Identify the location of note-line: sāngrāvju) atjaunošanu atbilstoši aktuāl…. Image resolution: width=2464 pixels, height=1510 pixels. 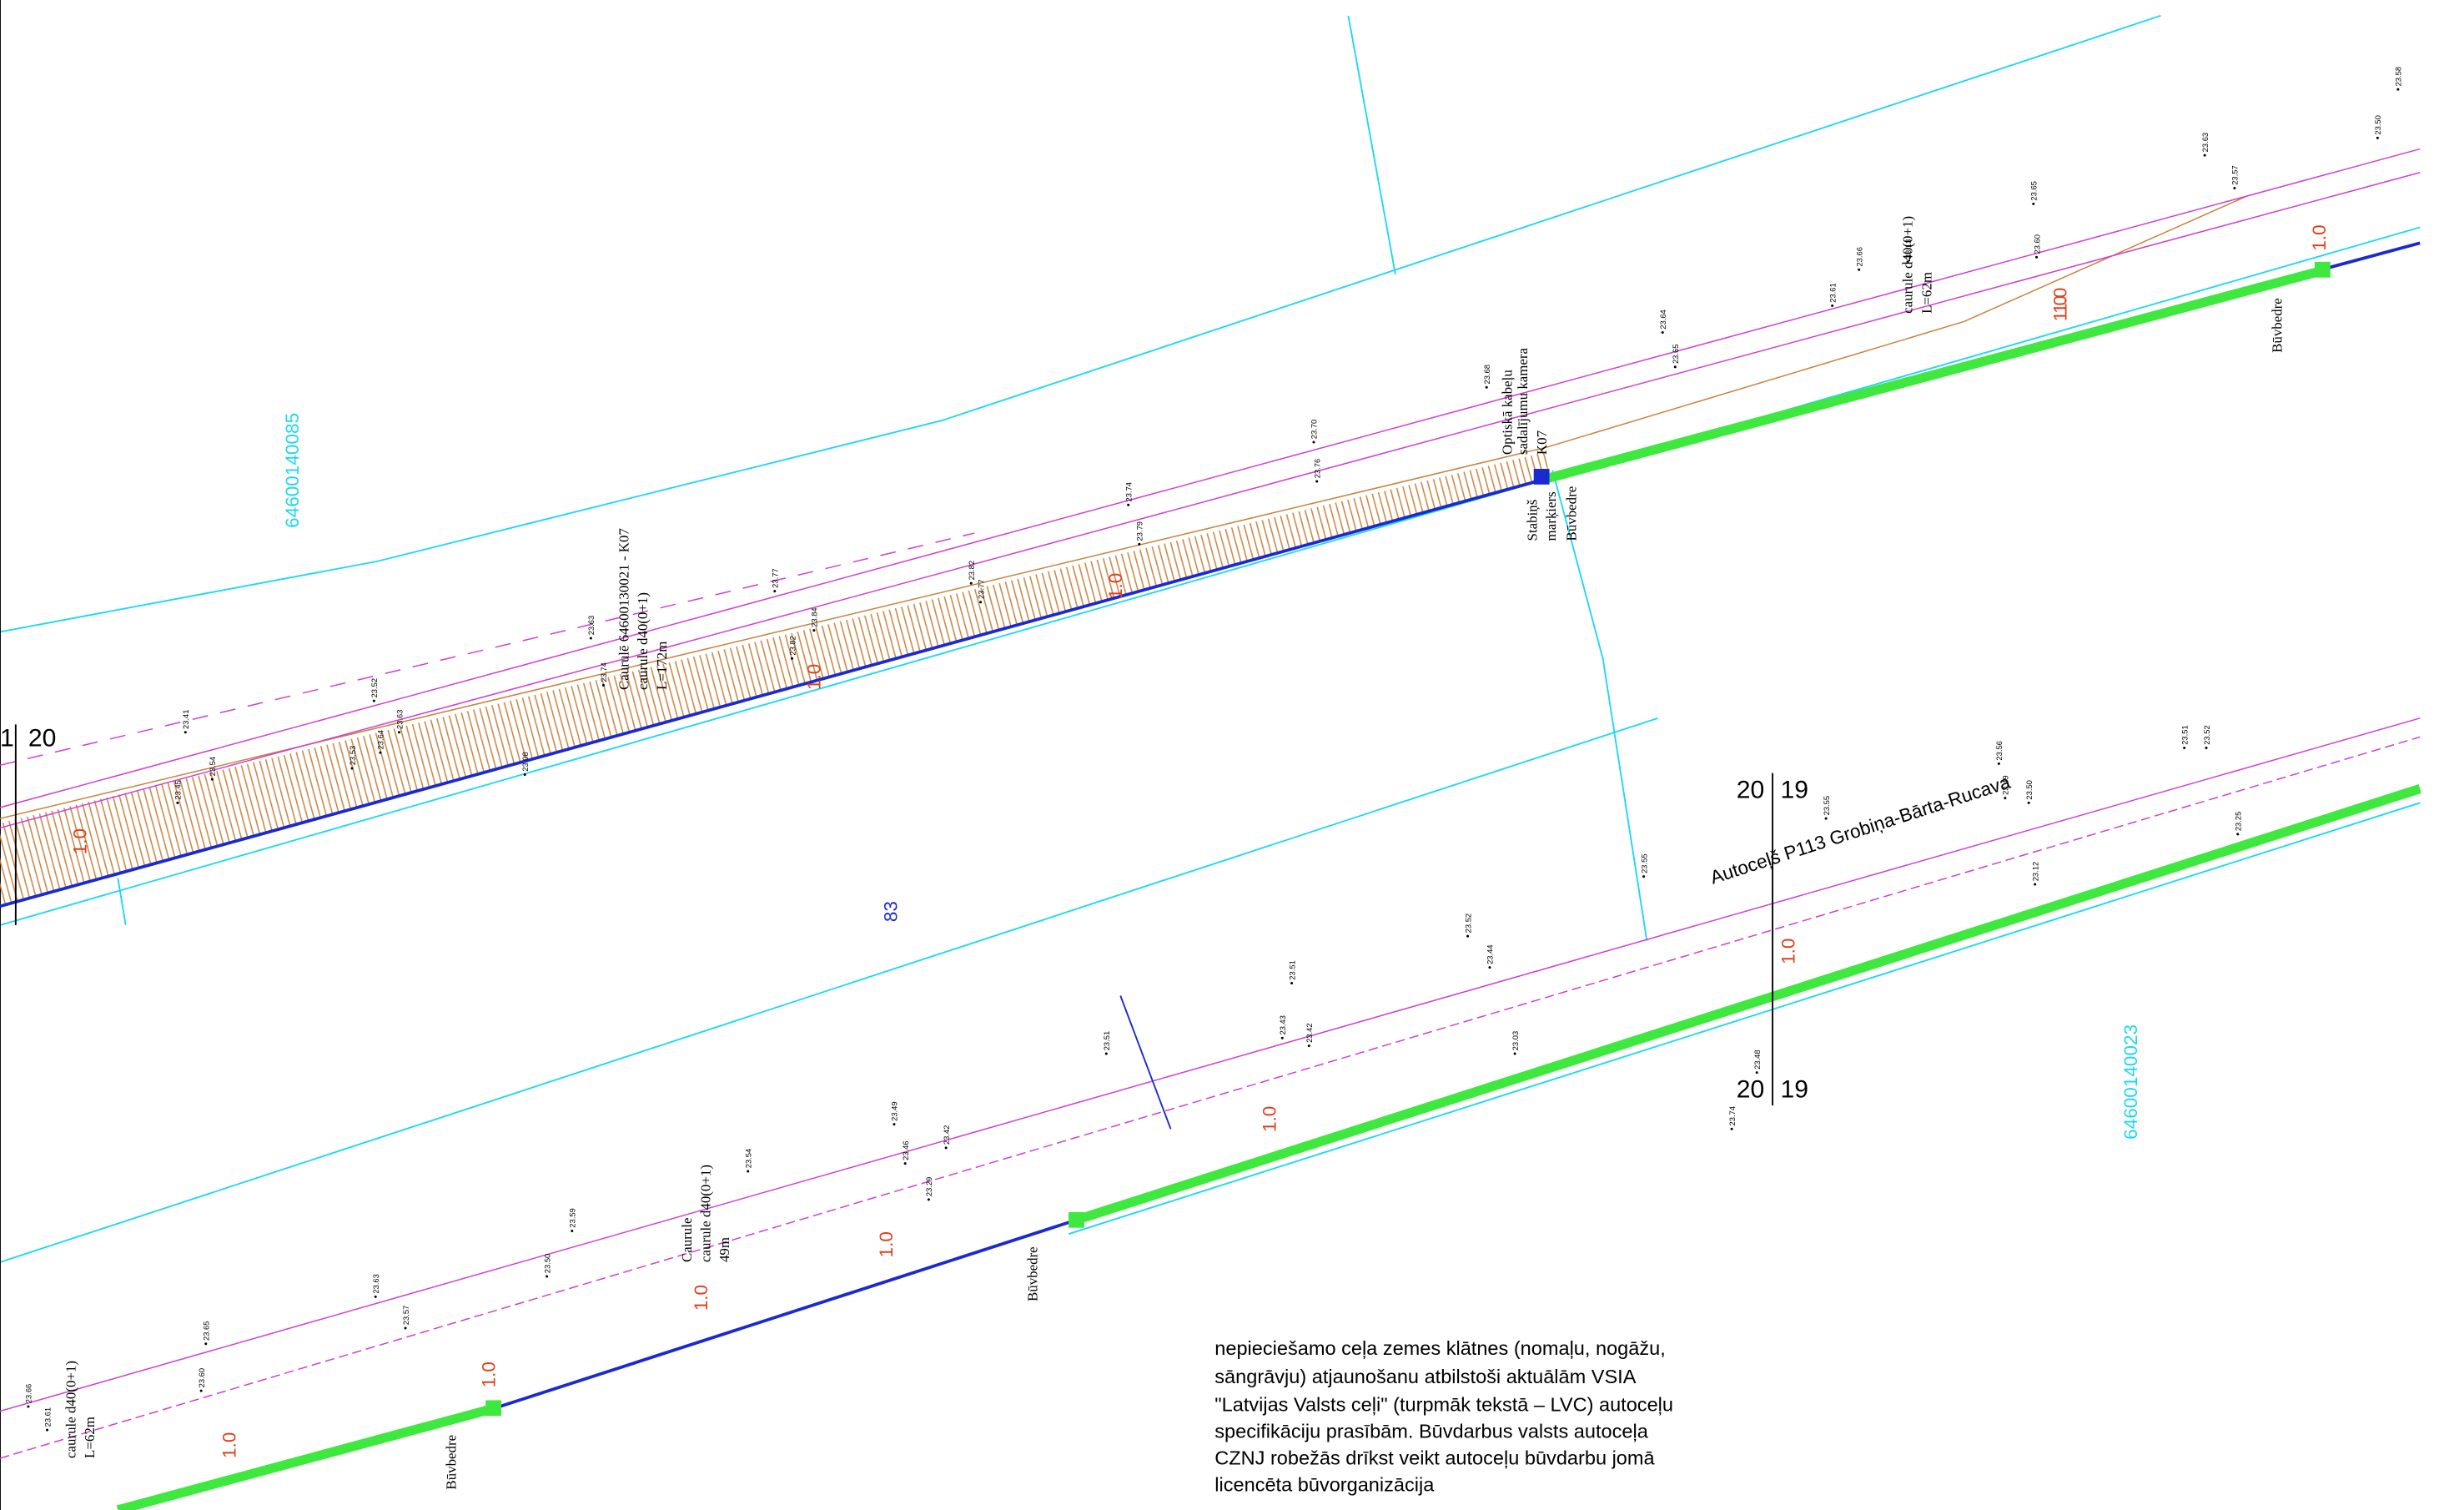
(1425, 1376).